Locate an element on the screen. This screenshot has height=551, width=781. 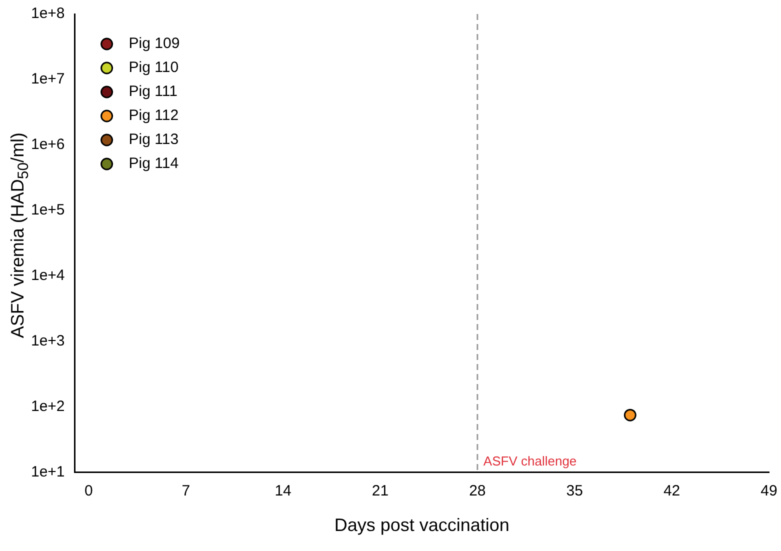
legend-label: Pig 111 is located at coordinates (153, 91).